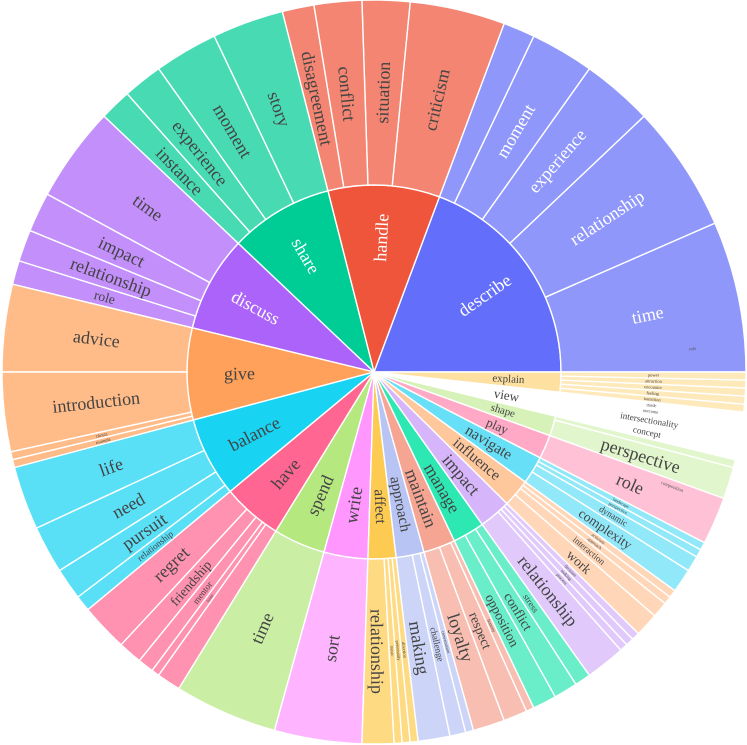  Describe the element at coordinates (654, 381) in the screenshot. I see `leaf-label-explain-attraction: attraction` at that location.